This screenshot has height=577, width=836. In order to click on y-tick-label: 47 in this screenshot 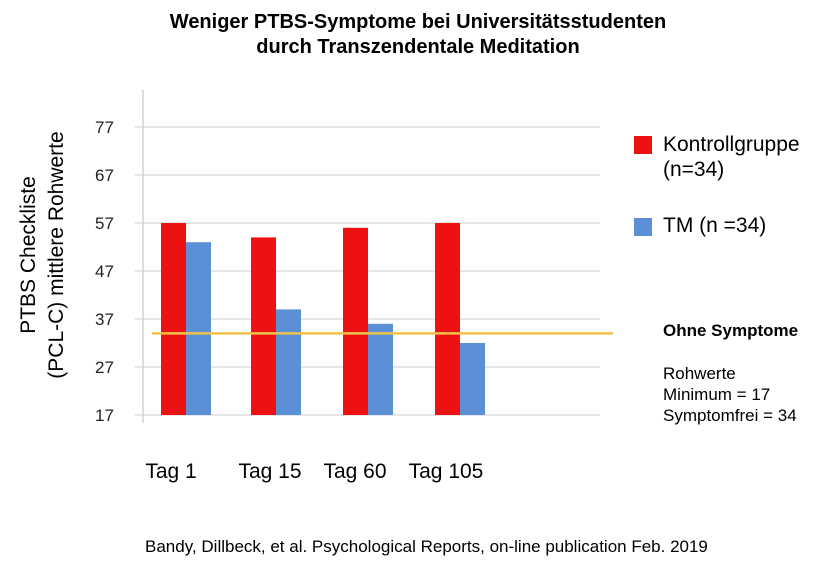, I will do `click(104, 271)`.